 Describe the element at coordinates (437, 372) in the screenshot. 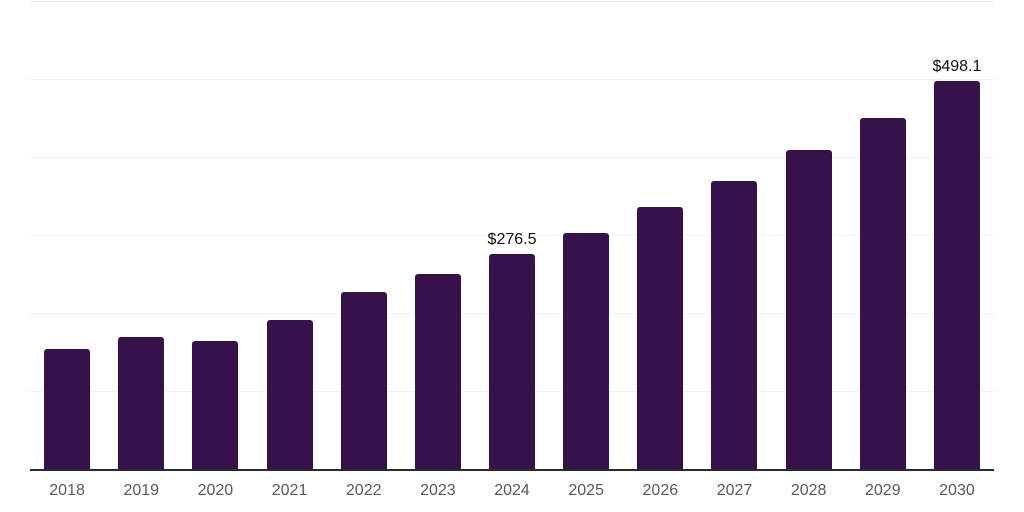

I see `bar-2023` at that location.